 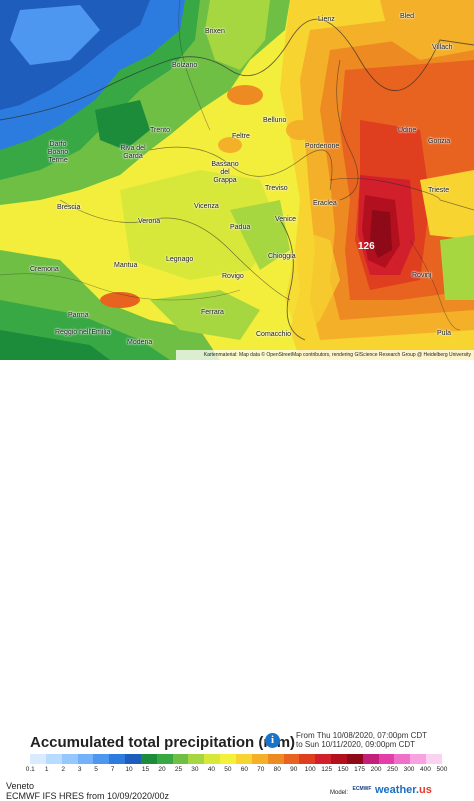 What do you see at coordinates (162, 769) in the screenshot?
I see `scale-tick-label: 20` at bounding box center [162, 769].